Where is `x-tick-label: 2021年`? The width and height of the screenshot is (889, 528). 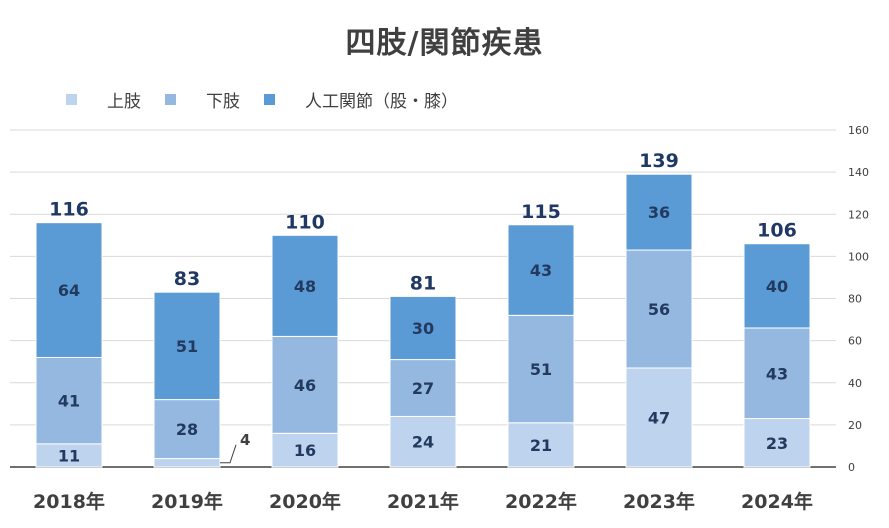
x-tick-label: 2021年 is located at coordinates (423, 501).